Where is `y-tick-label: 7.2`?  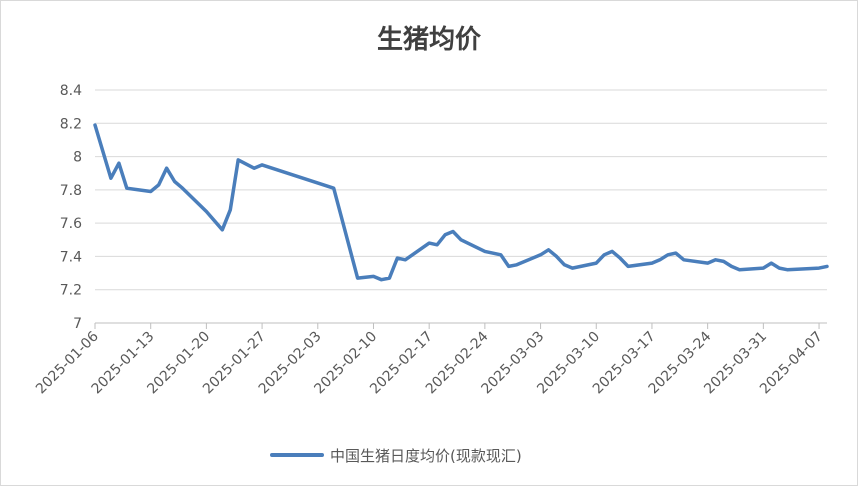
y-tick-label: 7.2 is located at coordinates (71, 291).